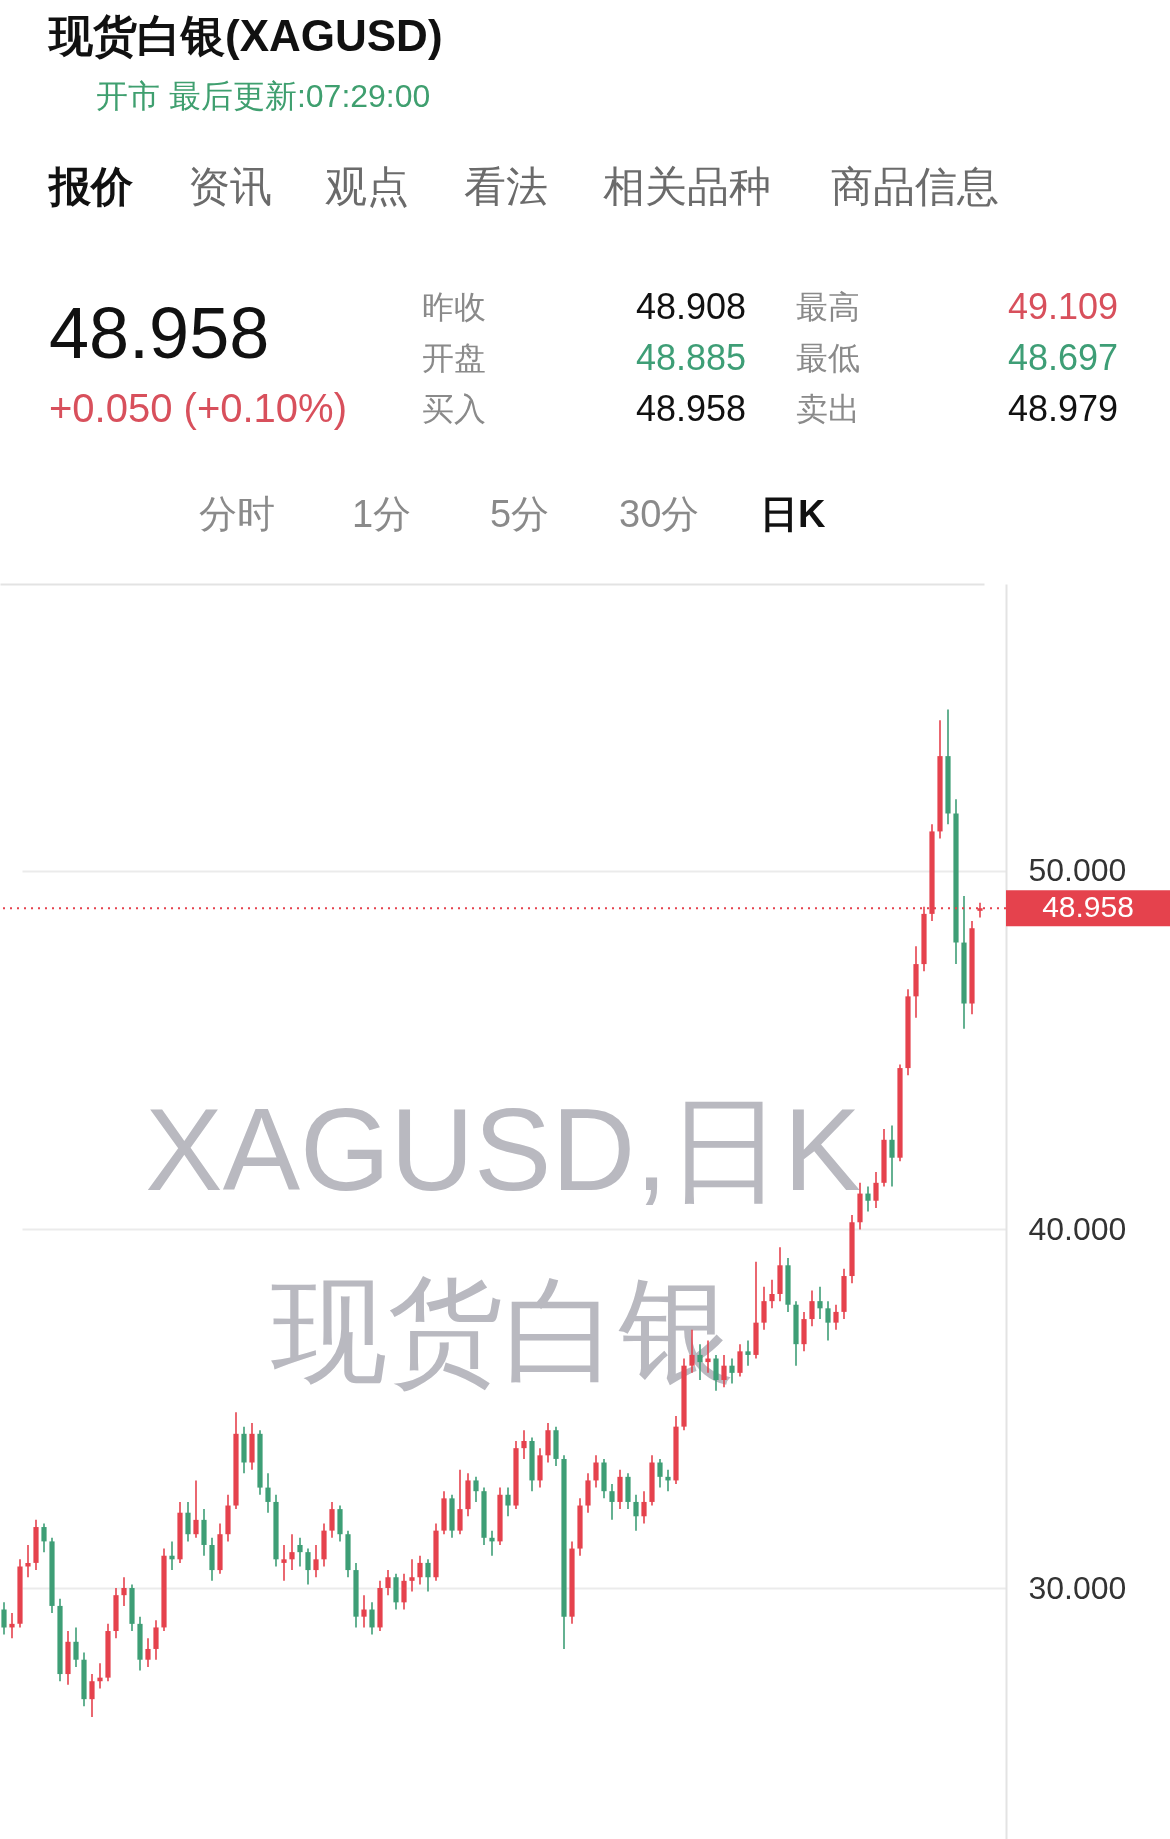 The height and width of the screenshot is (1839, 1170). Describe the element at coordinates (793, 514) in the screenshot. I see `text: 日K` at that location.